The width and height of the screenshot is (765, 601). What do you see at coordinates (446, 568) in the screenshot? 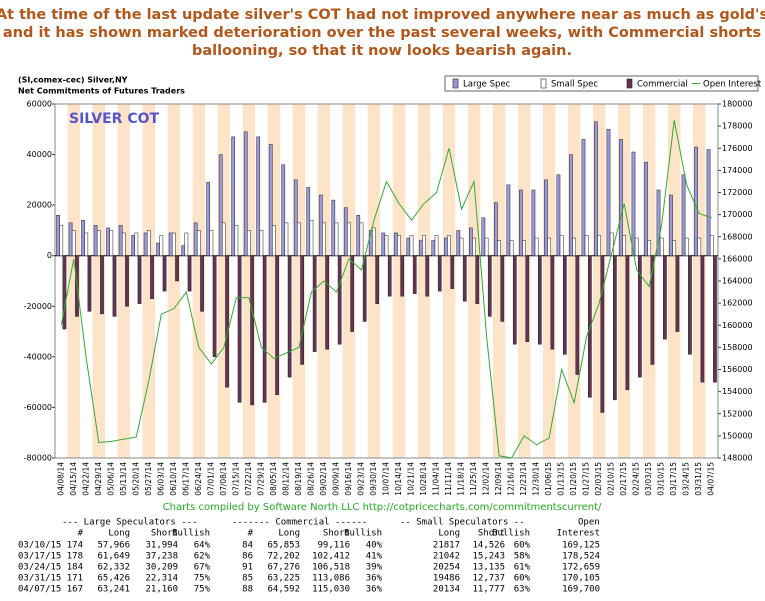
I see `table-cell: 20254` at bounding box center [446, 568].